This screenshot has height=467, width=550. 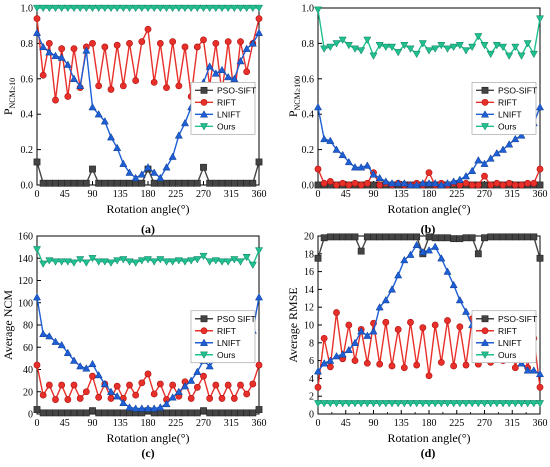 I want to click on panel-c-series-pso-sift, so click(x=148, y=411).